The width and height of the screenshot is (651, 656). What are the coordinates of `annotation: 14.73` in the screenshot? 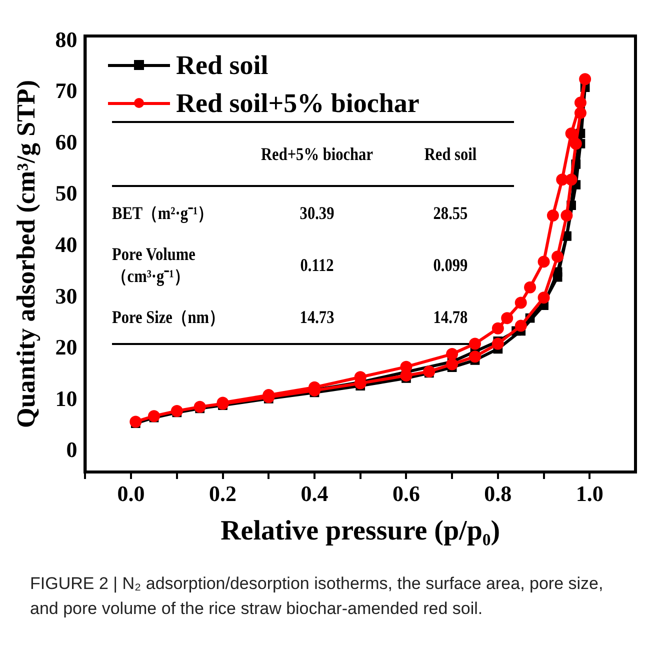 It's located at (317, 317).